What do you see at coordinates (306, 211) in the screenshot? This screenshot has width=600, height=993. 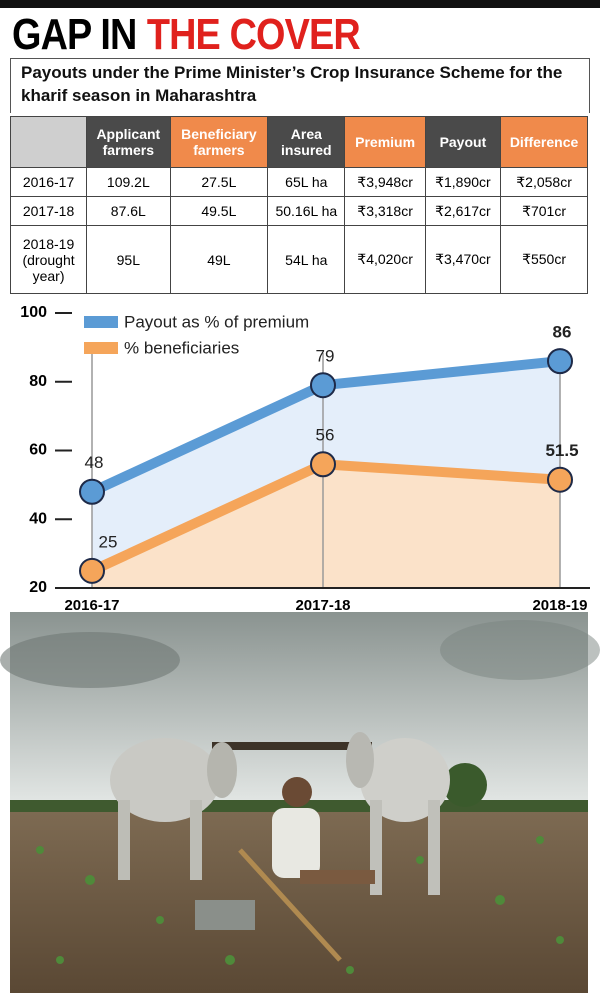 I see `table-cell: 50.16L ha` at bounding box center [306, 211].